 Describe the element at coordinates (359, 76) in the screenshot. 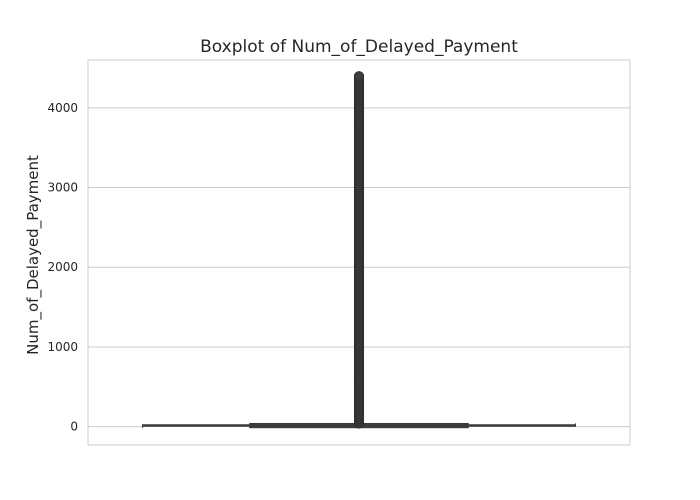

I see `outlier-point` at that location.